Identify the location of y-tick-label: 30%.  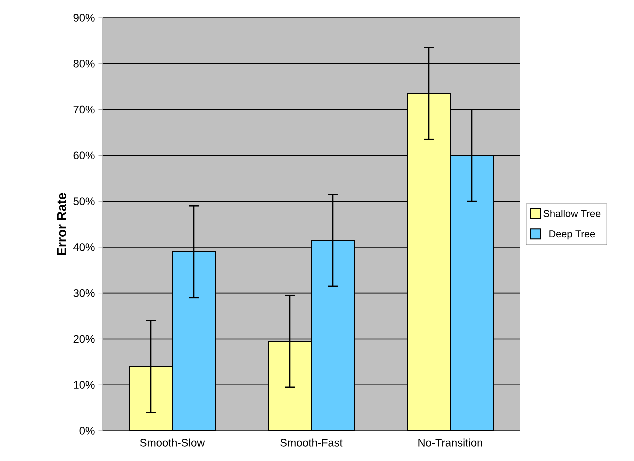
(84, 293).